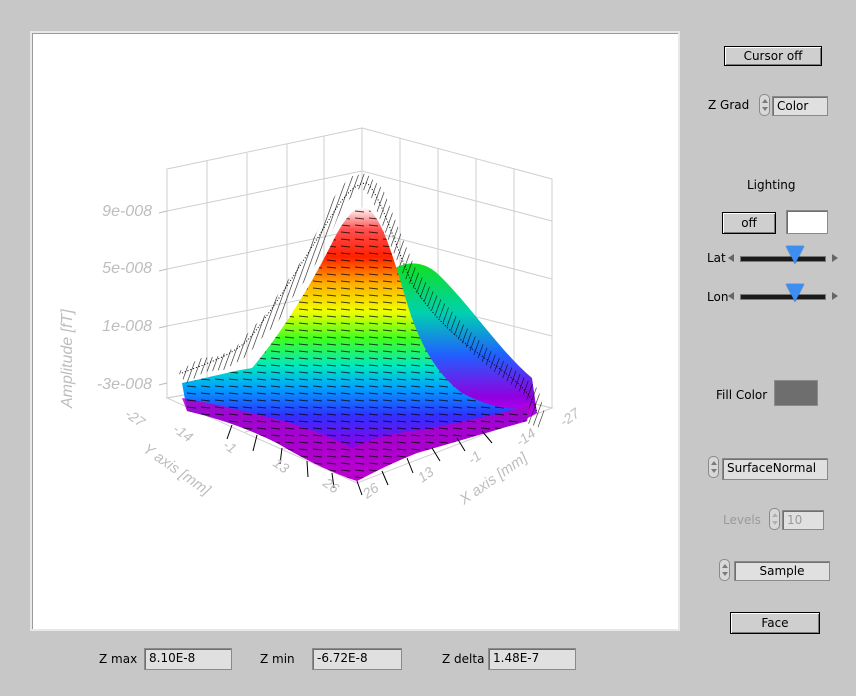  What do you see at coordinates (127, 211) in the screenshot?
I see `z-tick-label: 9e-008` at bounding box center [127, 211].